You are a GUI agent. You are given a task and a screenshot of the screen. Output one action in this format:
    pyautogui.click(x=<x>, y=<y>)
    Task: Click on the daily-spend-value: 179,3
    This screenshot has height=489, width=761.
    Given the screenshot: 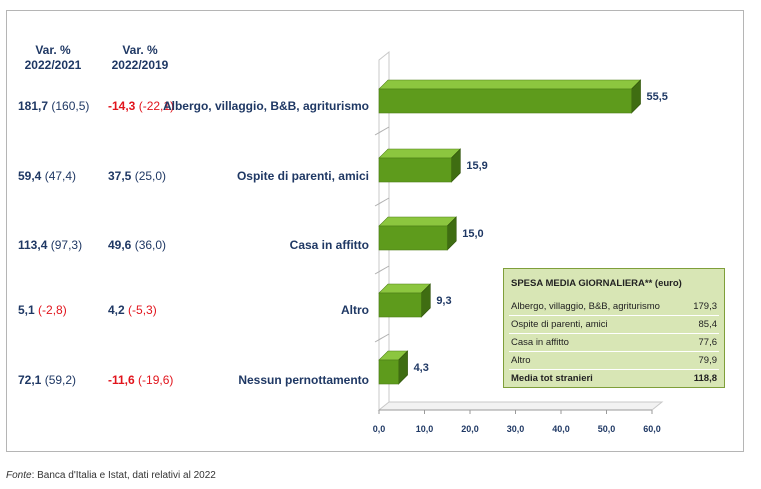 What is the action you would take?
    pyautogui.click(x=705, y=306)
    